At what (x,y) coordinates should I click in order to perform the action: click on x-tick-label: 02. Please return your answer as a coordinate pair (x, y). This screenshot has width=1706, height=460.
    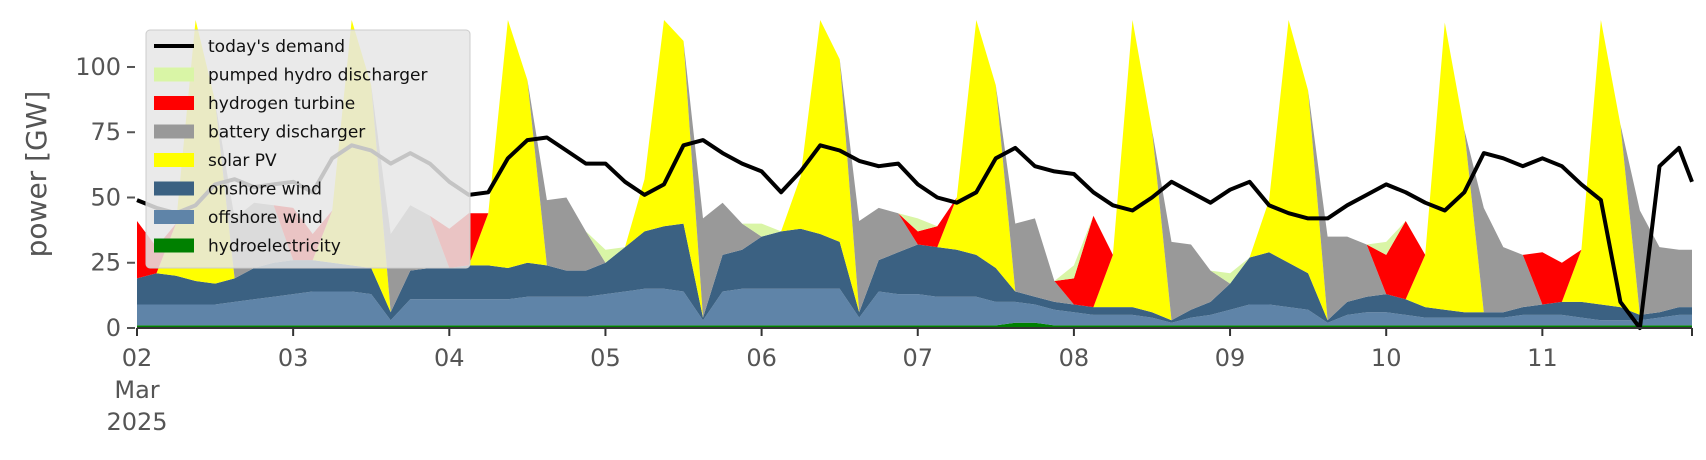
    Looking at the image, I should click on (137, 358).